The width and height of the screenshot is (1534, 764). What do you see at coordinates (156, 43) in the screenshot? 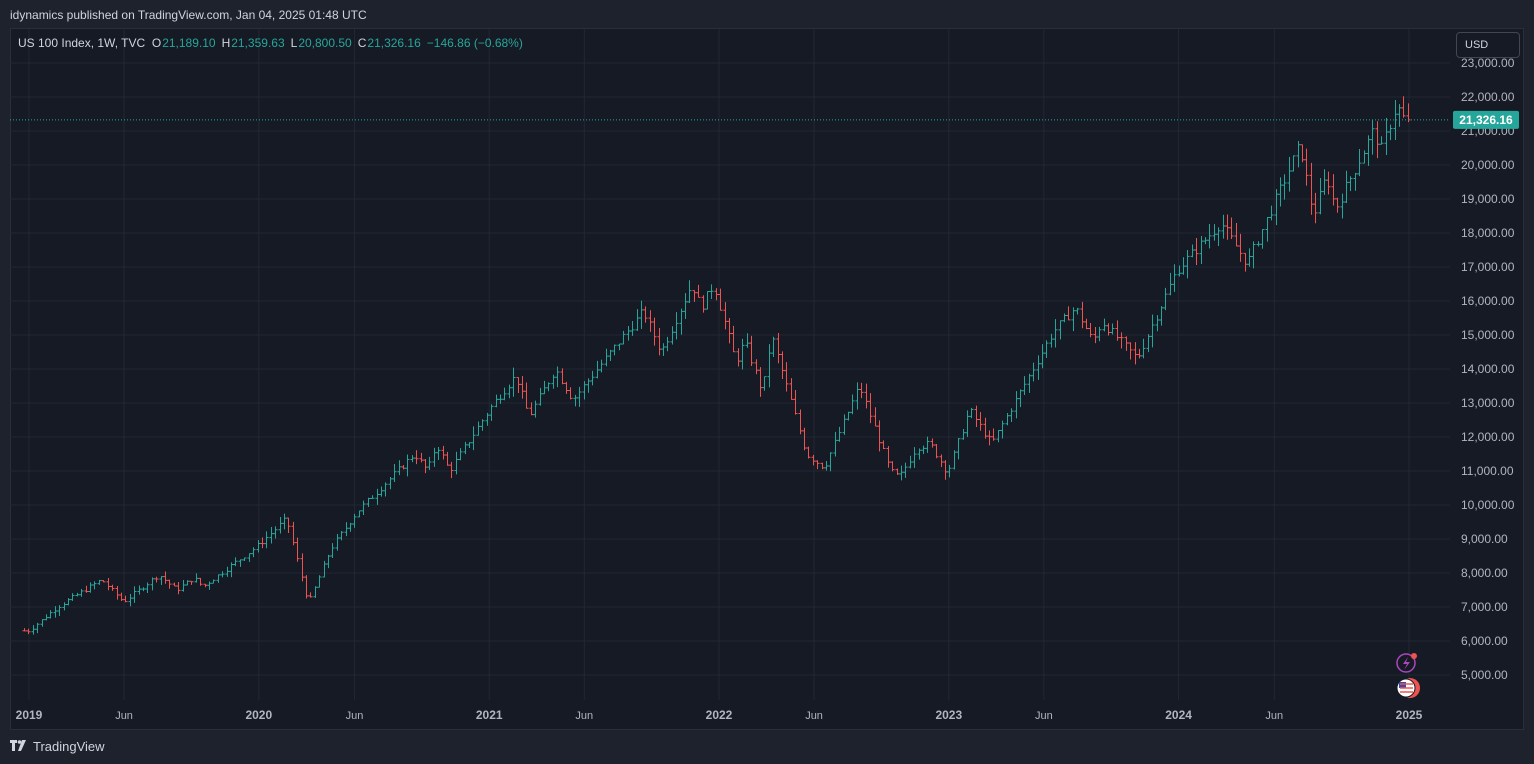
I see `open-label: O` at bounding box center [156, 43].